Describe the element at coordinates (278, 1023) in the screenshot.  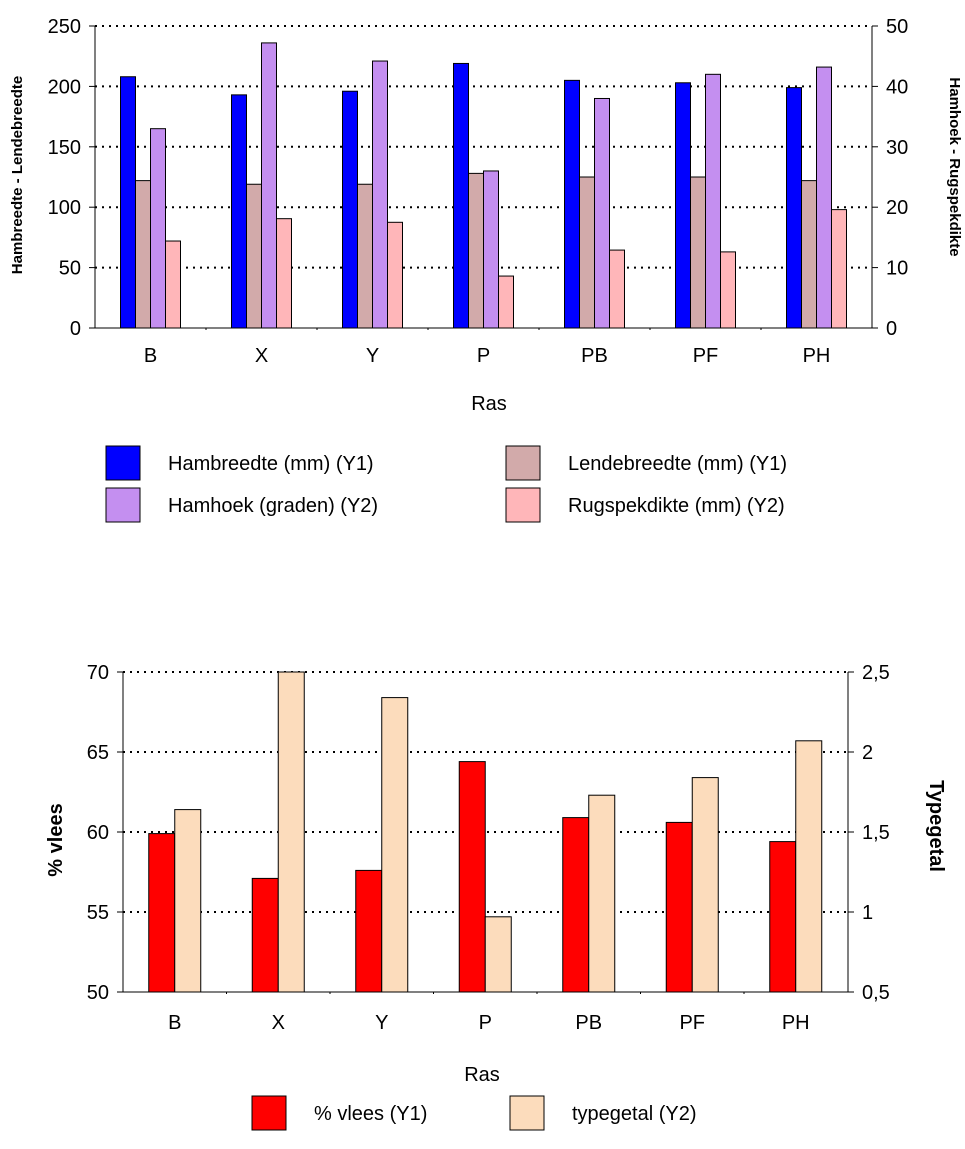
I see `chart-2-x-tick-label-x: X` at that location.